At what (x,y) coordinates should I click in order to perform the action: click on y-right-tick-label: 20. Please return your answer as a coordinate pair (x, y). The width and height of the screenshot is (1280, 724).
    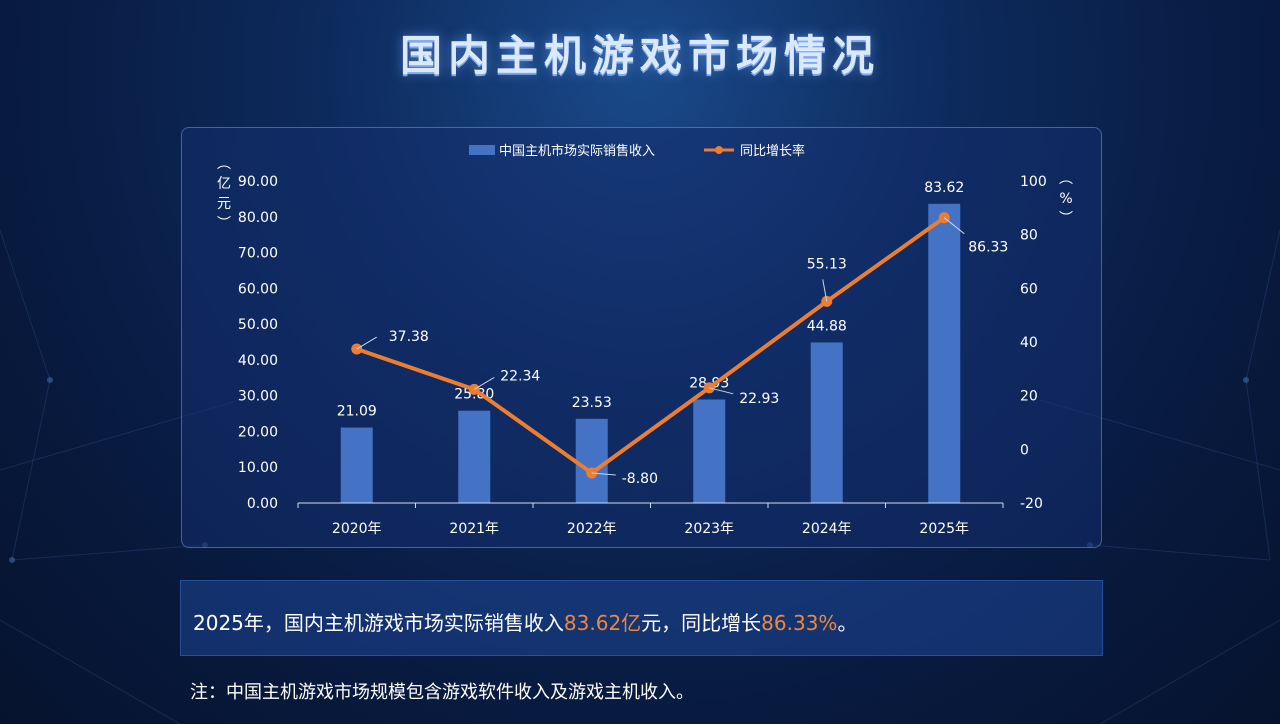
    Looking at the image, I should click on (1029, 397).